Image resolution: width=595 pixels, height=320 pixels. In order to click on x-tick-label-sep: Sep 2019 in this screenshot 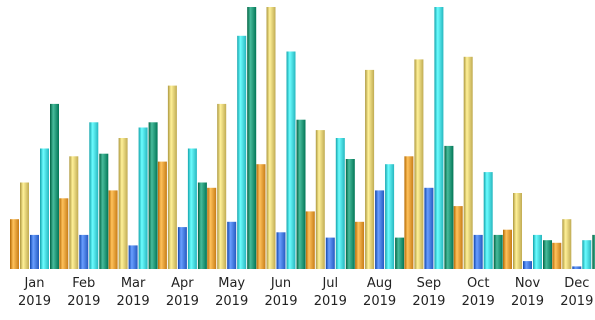, I will do `click(428, 292)`.